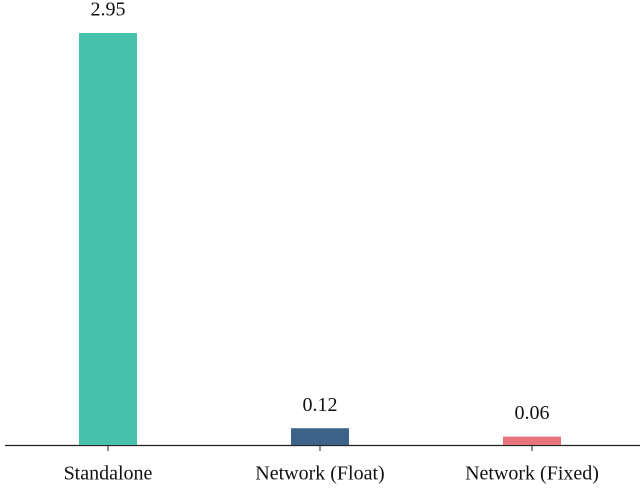  I want to click on x-tick-label: Standalone, so click(108, 474).